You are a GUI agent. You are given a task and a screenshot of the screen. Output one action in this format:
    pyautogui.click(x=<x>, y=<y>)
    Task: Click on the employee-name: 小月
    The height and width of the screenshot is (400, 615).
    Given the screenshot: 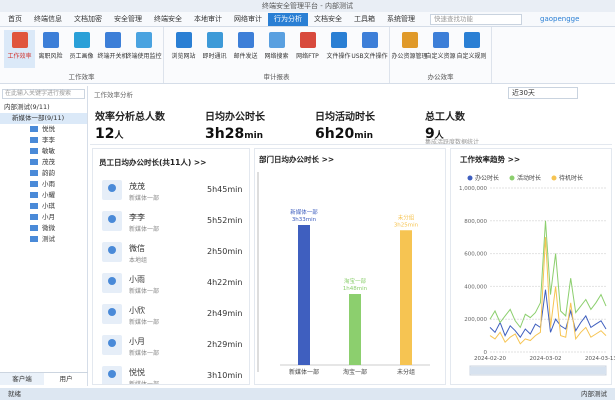 What is the action you would take?
    pyautogui.click(x=137, y=341)
    